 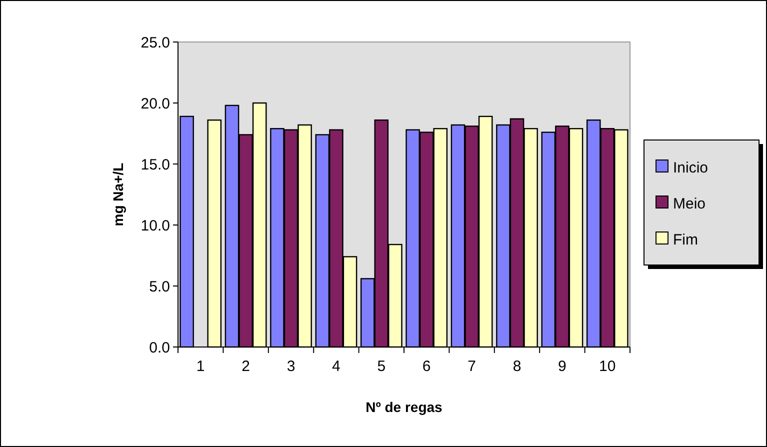 What do you see at coordinates (246, 366) in the screenshot?
I see `x-tick-label: 2` at bounding box center [246, 366].